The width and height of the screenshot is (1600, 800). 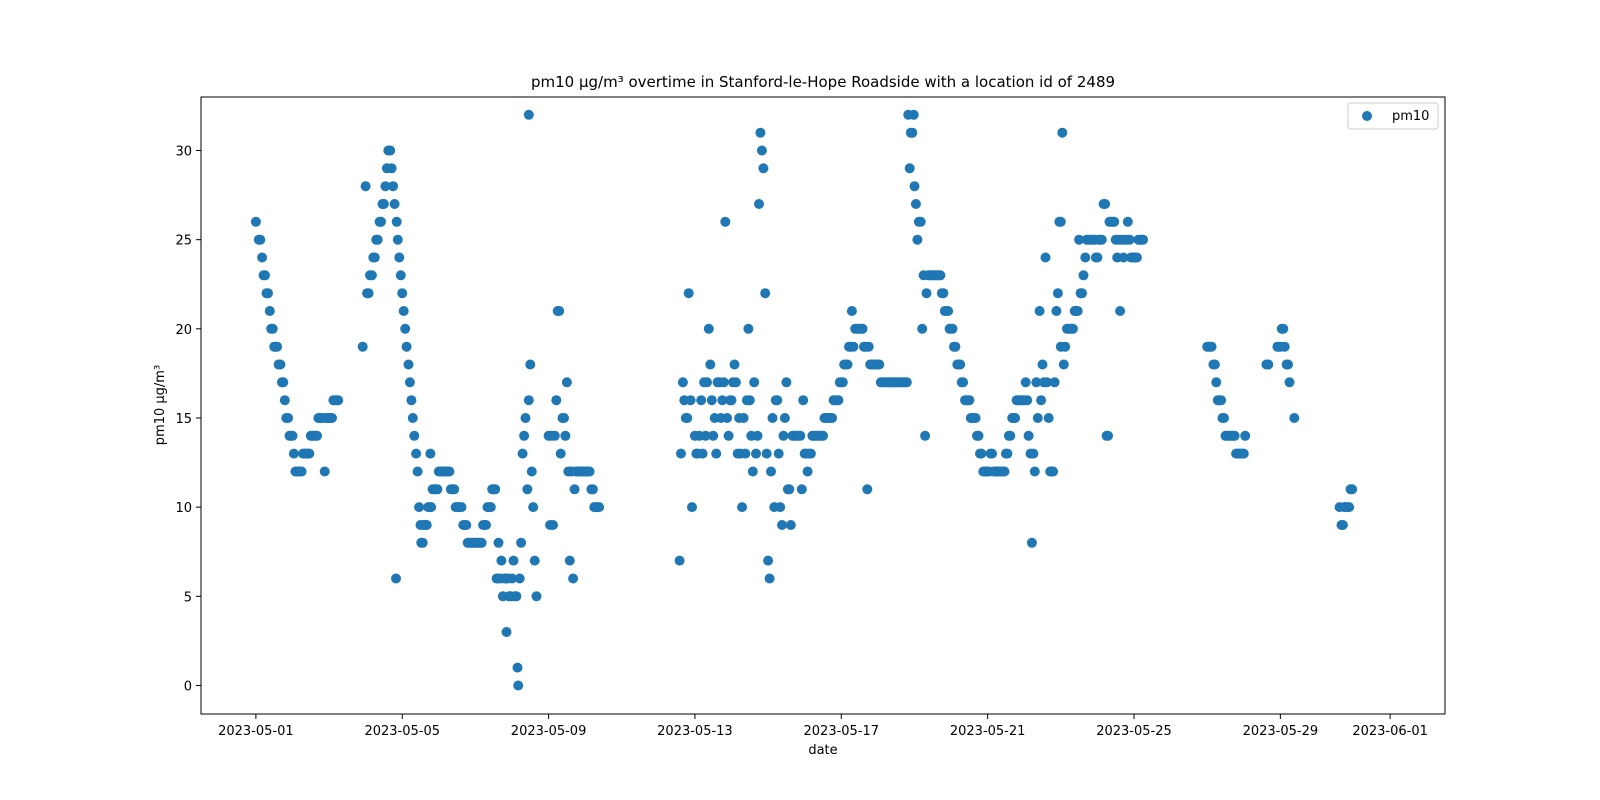 I want to click on y-axis-ticks: 0 5 10 15 20 25 30, so click(x=188, y=419).